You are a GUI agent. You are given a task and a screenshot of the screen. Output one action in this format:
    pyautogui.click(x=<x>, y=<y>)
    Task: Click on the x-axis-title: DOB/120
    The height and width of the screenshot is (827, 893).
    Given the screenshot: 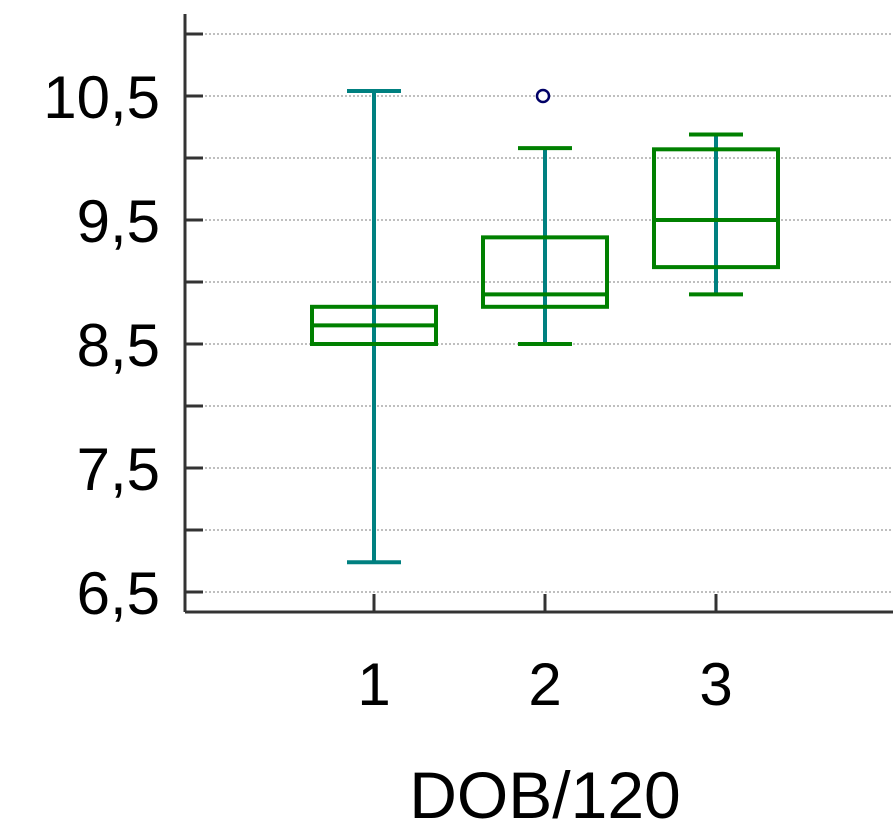 What is the action you would take?
    pyautogui.click(x=544, y=792)
    